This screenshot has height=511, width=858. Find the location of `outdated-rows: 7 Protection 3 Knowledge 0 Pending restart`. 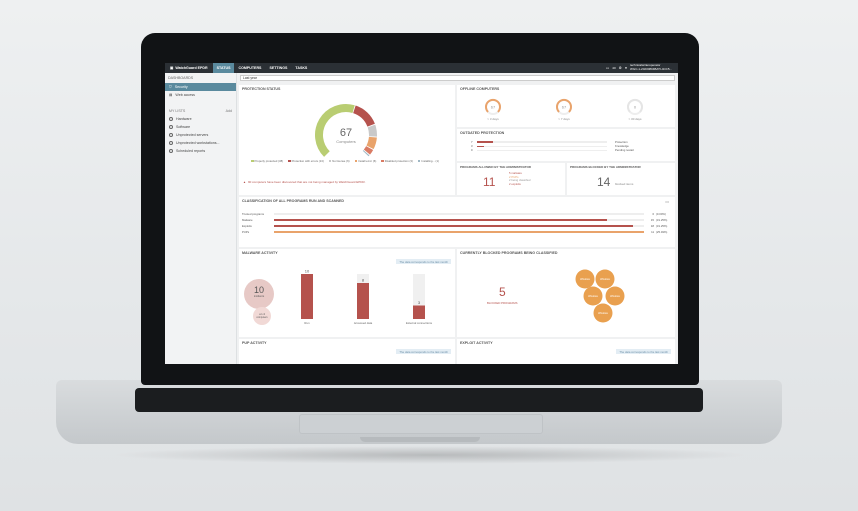

outdated-rows: 7 Protection 3 Knowledge 0 Pending restart is located at coordinates (571, 146).